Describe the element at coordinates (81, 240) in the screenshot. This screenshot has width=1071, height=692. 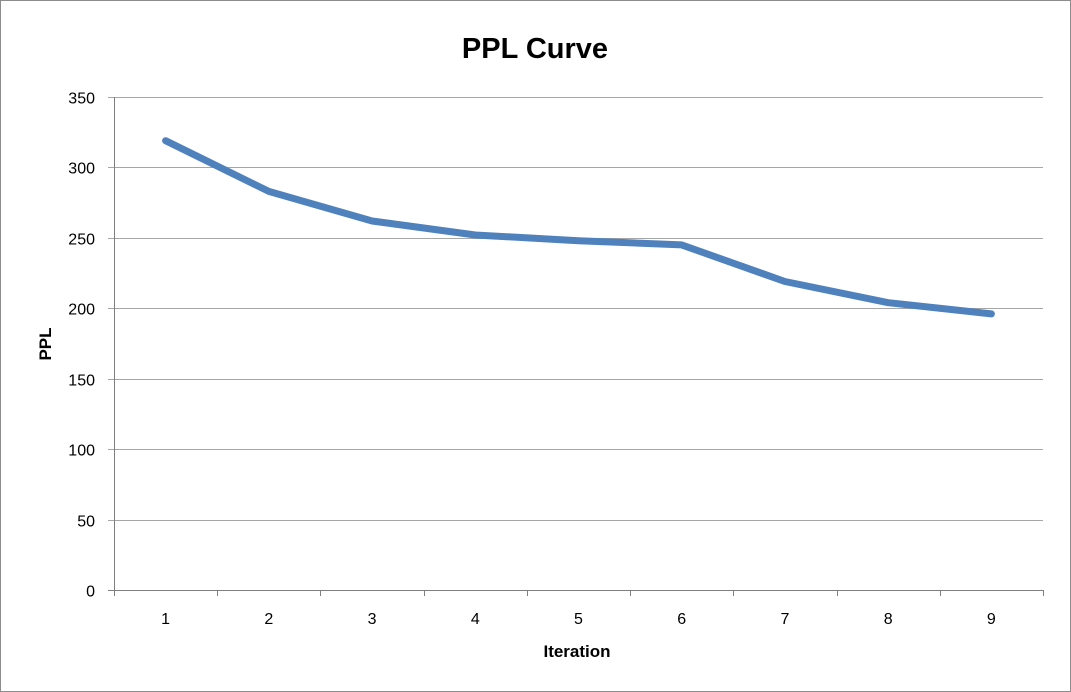
I see `y-tick-label: 250` at that location.